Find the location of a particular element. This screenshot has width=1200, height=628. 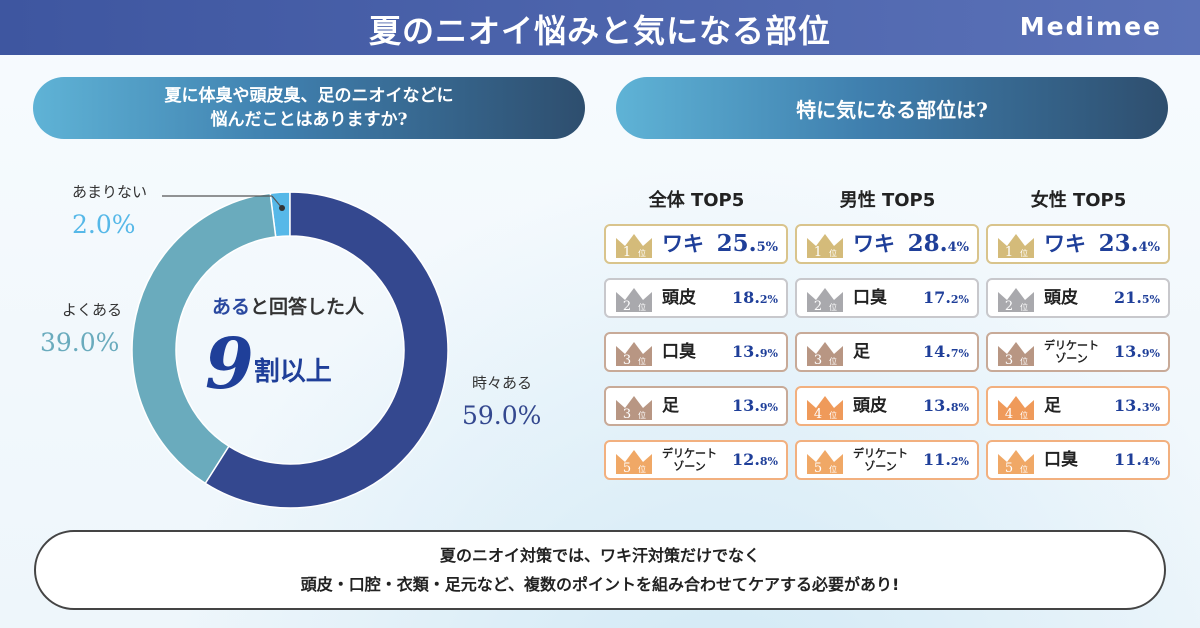

ranking-value: 13.3% is located at coordinates (1137, 405).